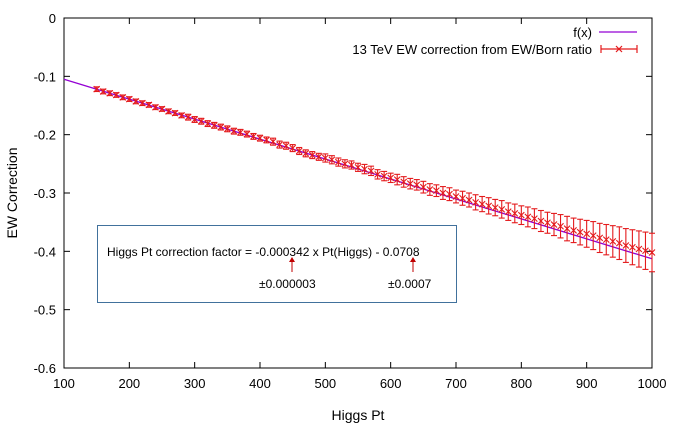  What do you see at coordinates (45, 193) in the screenshot?
I see `y-tick-label: -0.3` at bounding box center [45, 193].